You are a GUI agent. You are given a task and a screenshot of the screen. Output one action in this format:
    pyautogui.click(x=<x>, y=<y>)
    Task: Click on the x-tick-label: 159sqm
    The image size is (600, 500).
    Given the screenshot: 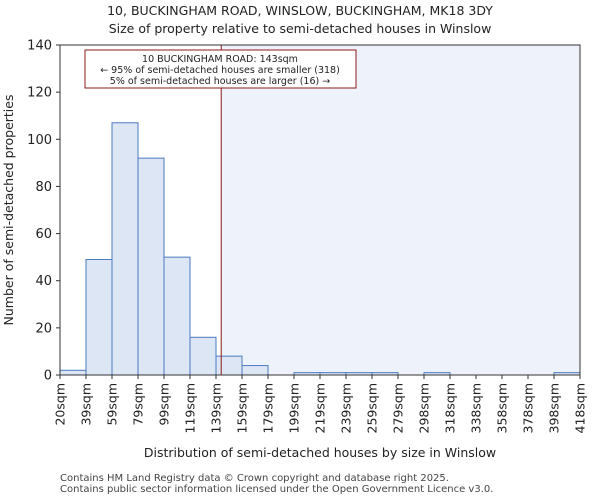 What is the action you would take?
    pyautogui.click(x=242, y=408)
    